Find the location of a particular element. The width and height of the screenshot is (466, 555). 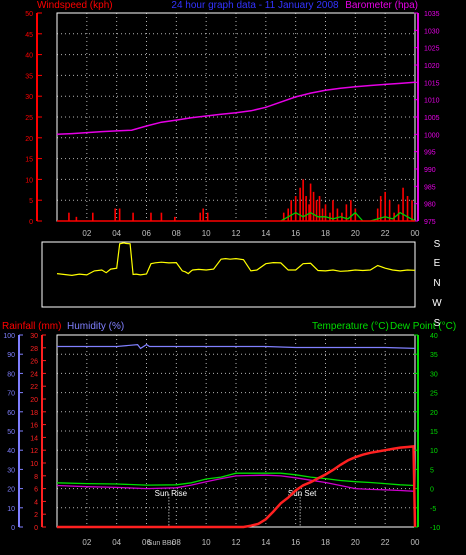

rainfall-tick-label: 18 is located at coordinates (34, 413).